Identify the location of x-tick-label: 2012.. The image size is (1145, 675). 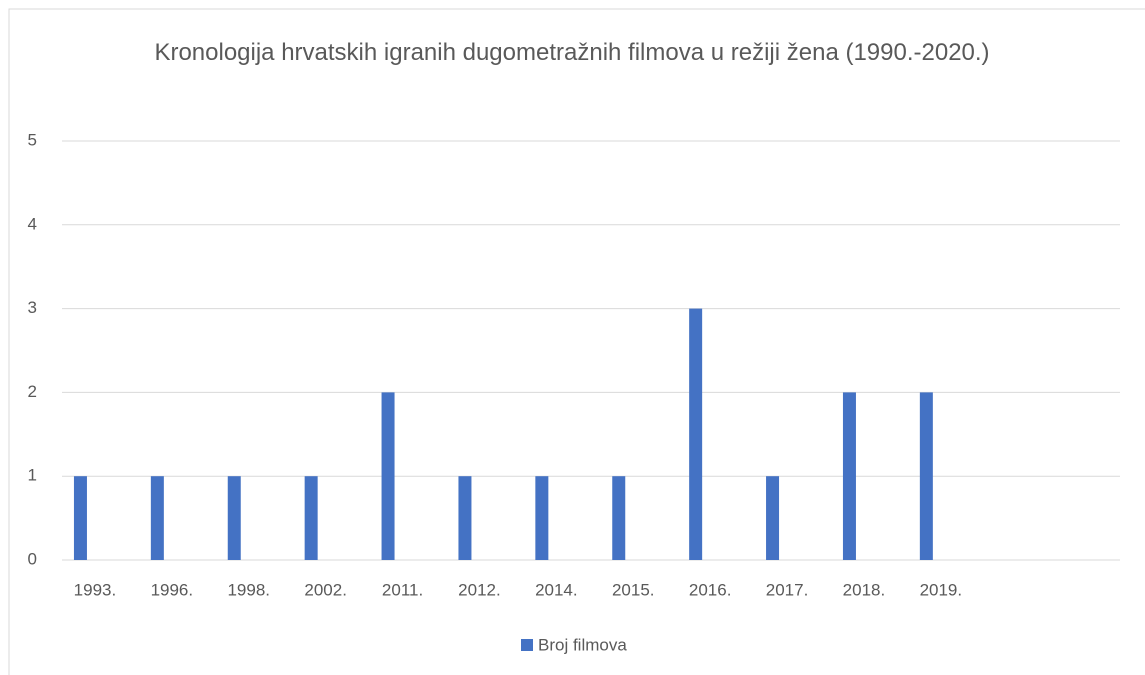
(479, 589).